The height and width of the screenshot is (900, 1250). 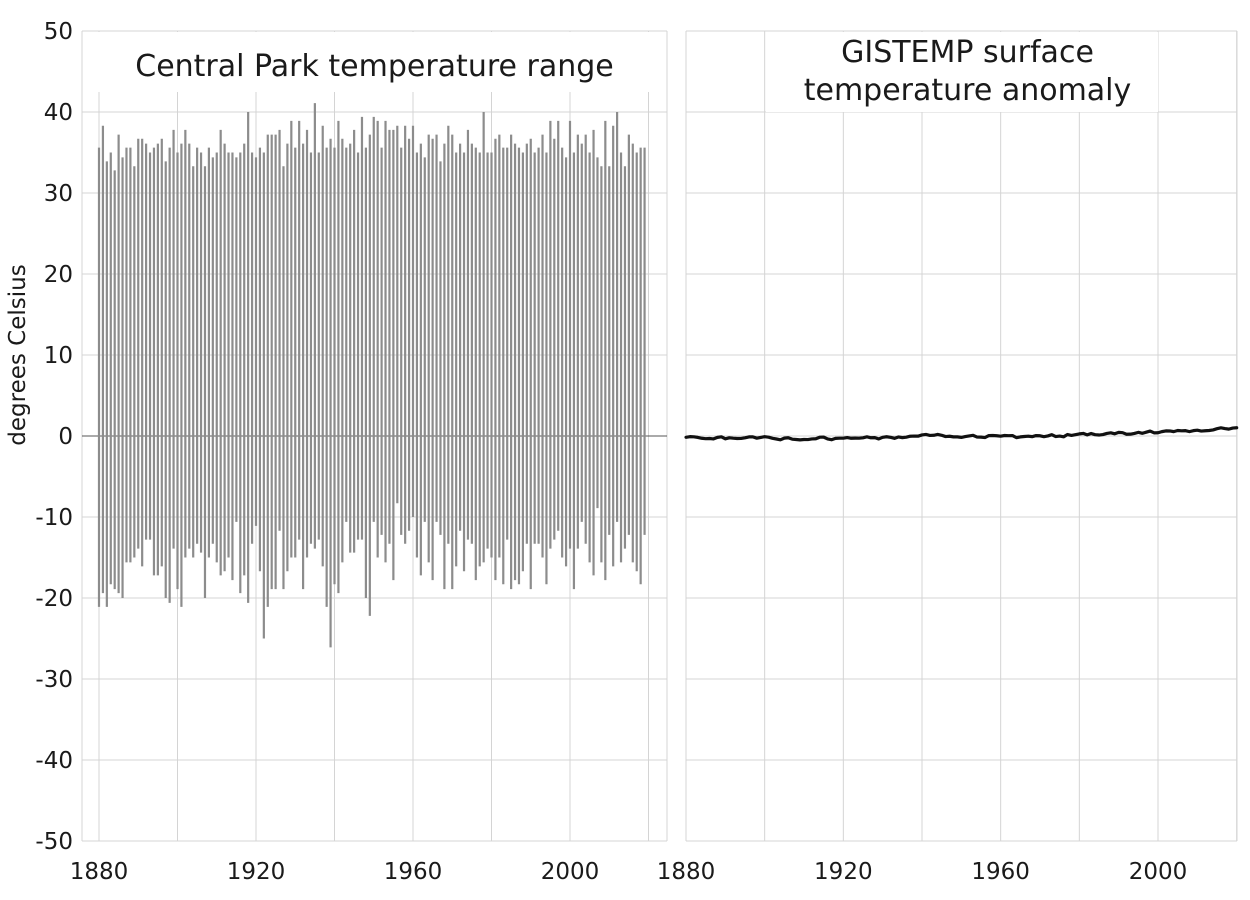 What do you see at coordinates (686, 872) in the screenshot?
I see `x-tick-label-right: 1880` at bounding box center [686, 872].